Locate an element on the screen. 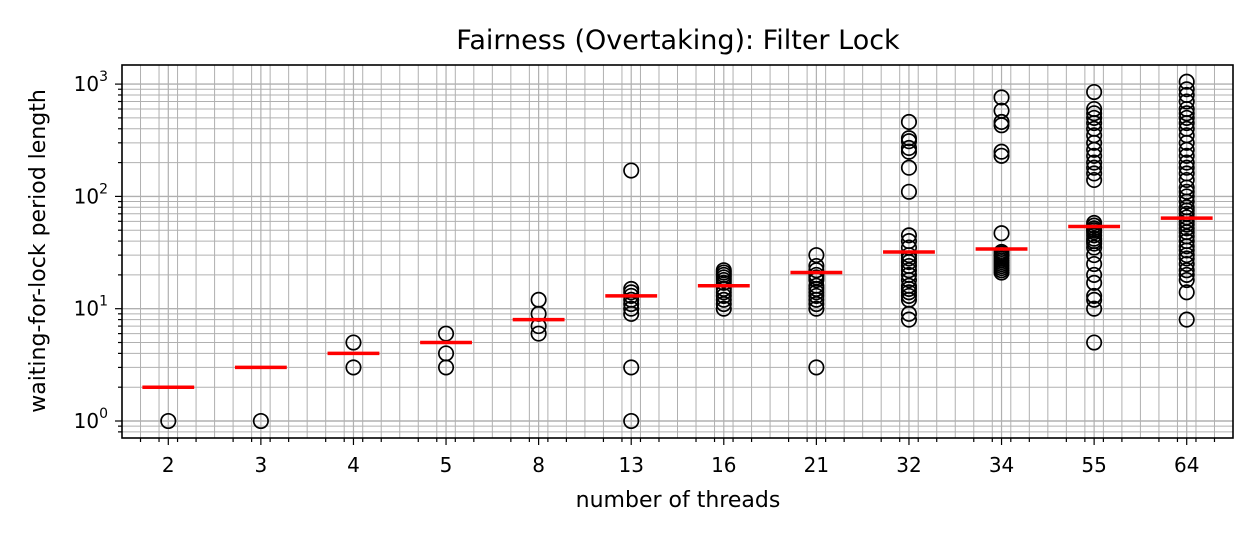  y-tick-label-exponent: 2 is located at coordinates (103, 189).